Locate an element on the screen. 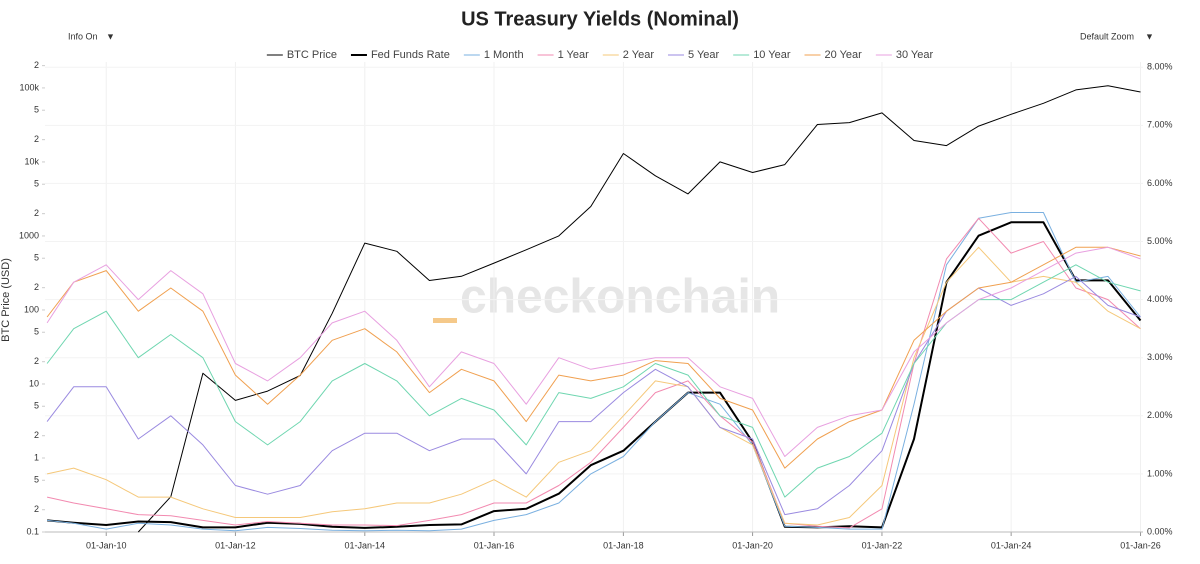 The width and height of the screenshot is (1200, 564). x-tick-label: 01-Jan-12 is located at coordinates (235, 545).